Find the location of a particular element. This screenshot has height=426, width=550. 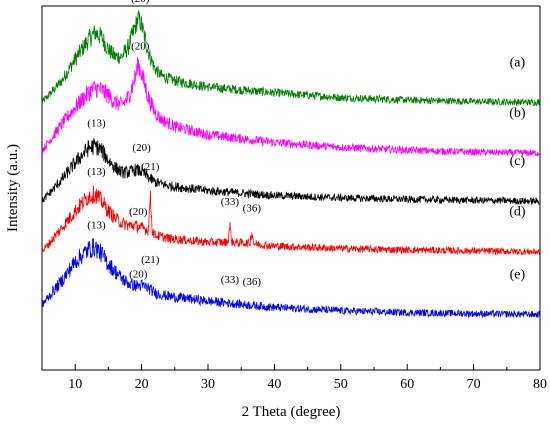

peak-label-2-1: (20) is located at coordinates (141, 148).